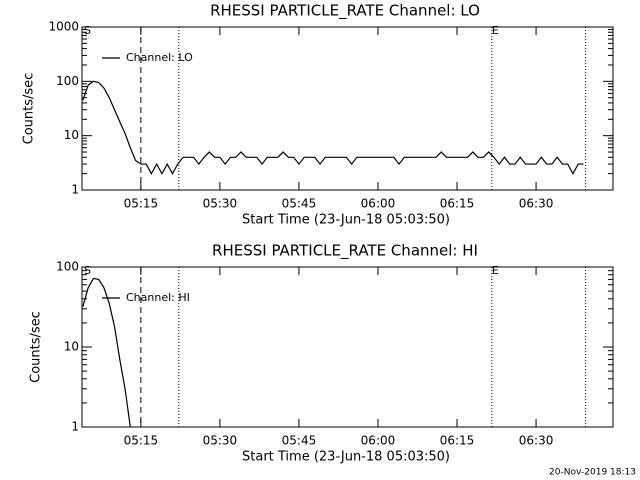 Image resolution: width=640 pixels, height=480 pixels. Describe the element at coordinates (63, 27) in the screenshot. I see `y-tick-label: 1000` at that location.